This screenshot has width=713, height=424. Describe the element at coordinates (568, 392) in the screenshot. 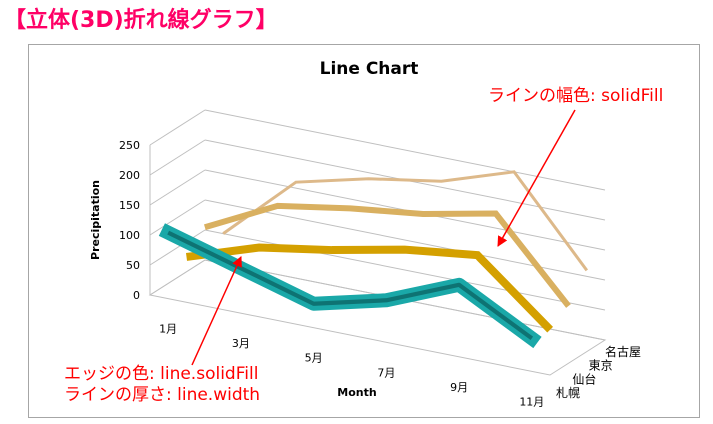

I see `series-label-0: 札幌` at that location.